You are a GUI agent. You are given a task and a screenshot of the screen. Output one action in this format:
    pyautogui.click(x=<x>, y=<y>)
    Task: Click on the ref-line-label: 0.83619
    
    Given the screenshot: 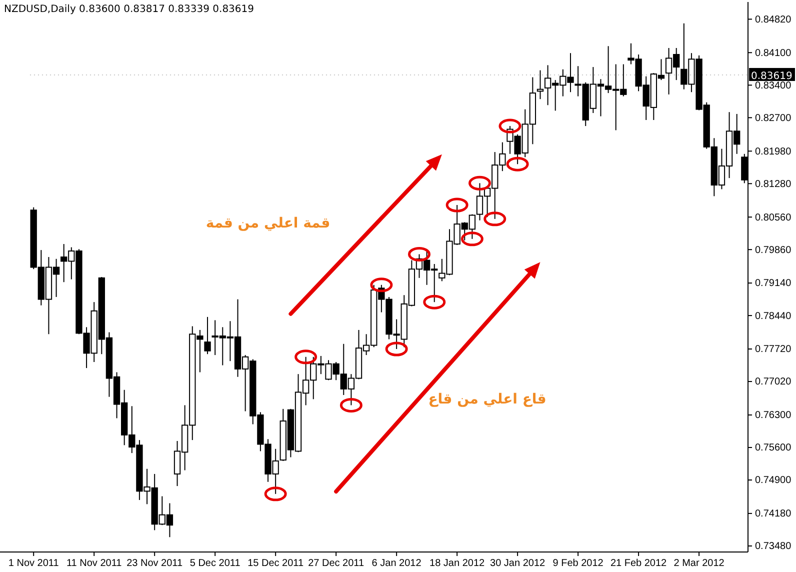 What is the action you would take?
    pyautogui.click(x=771, y=76)
    